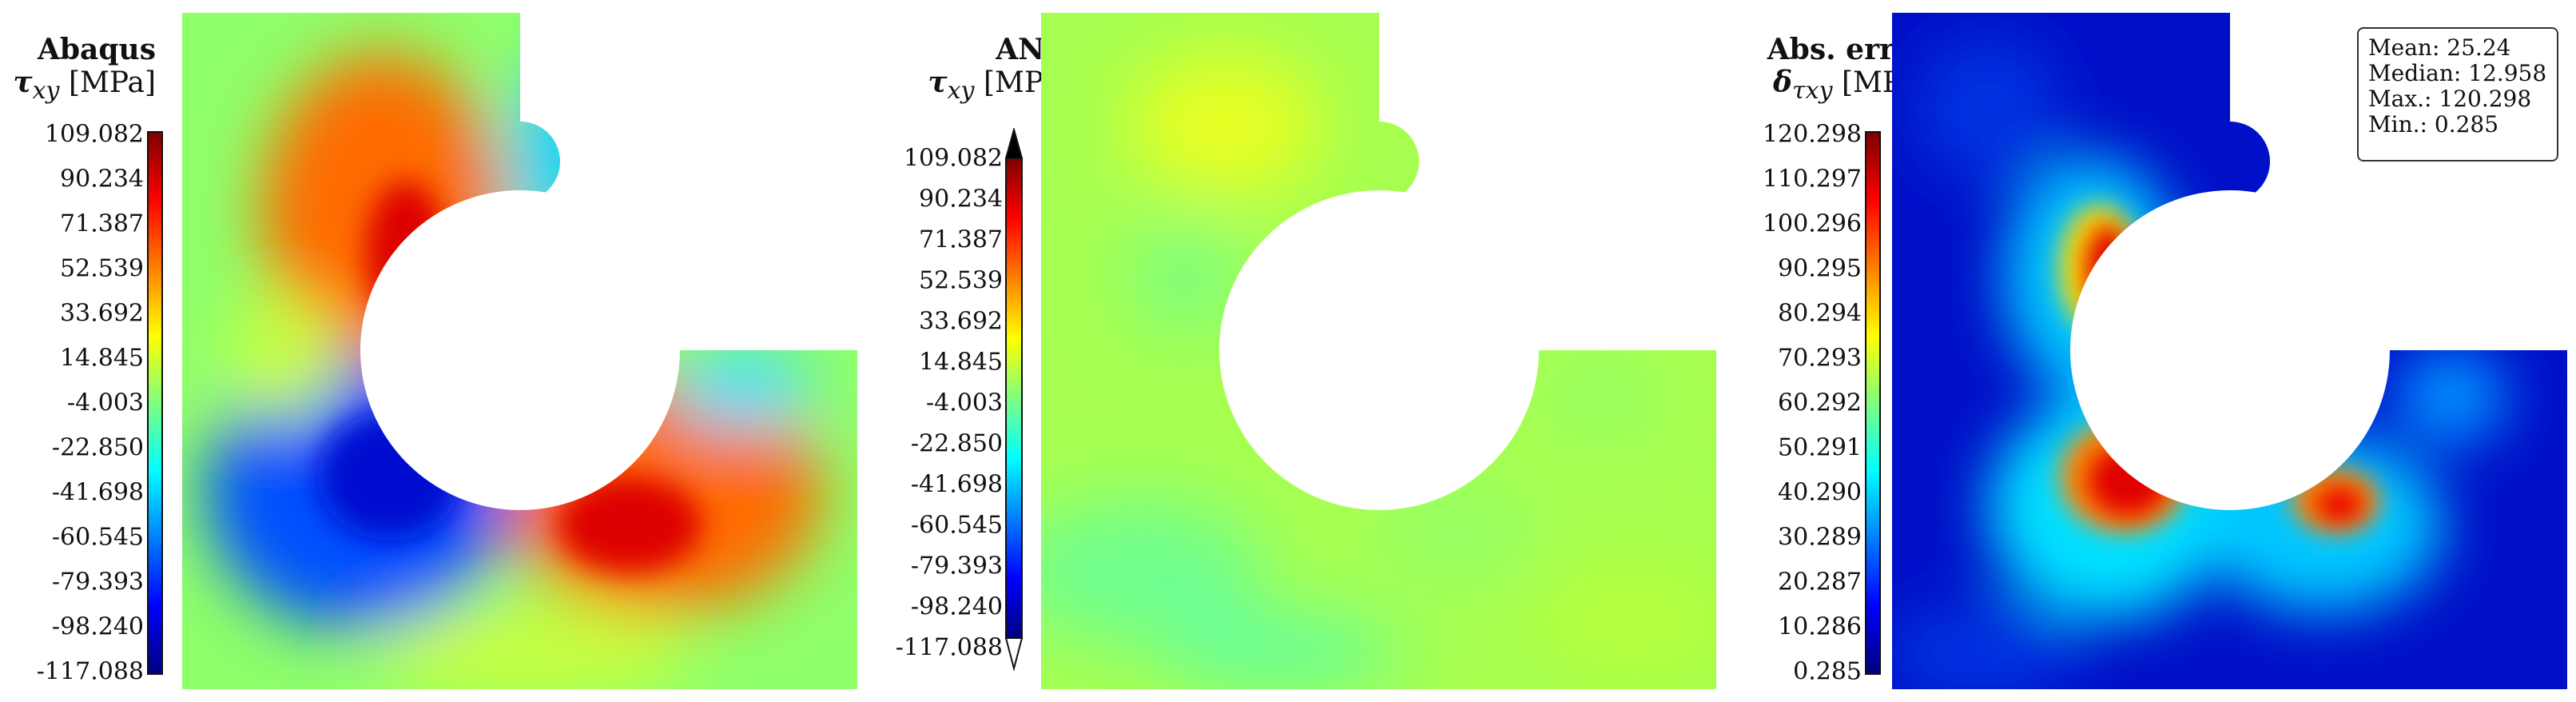 The height and width of the screenshot is (702, 2576). What do you see at coordinates (1820, 582) in the screenshot?
I see `tick-label: 20.287` at bounding box center [1820, 582].